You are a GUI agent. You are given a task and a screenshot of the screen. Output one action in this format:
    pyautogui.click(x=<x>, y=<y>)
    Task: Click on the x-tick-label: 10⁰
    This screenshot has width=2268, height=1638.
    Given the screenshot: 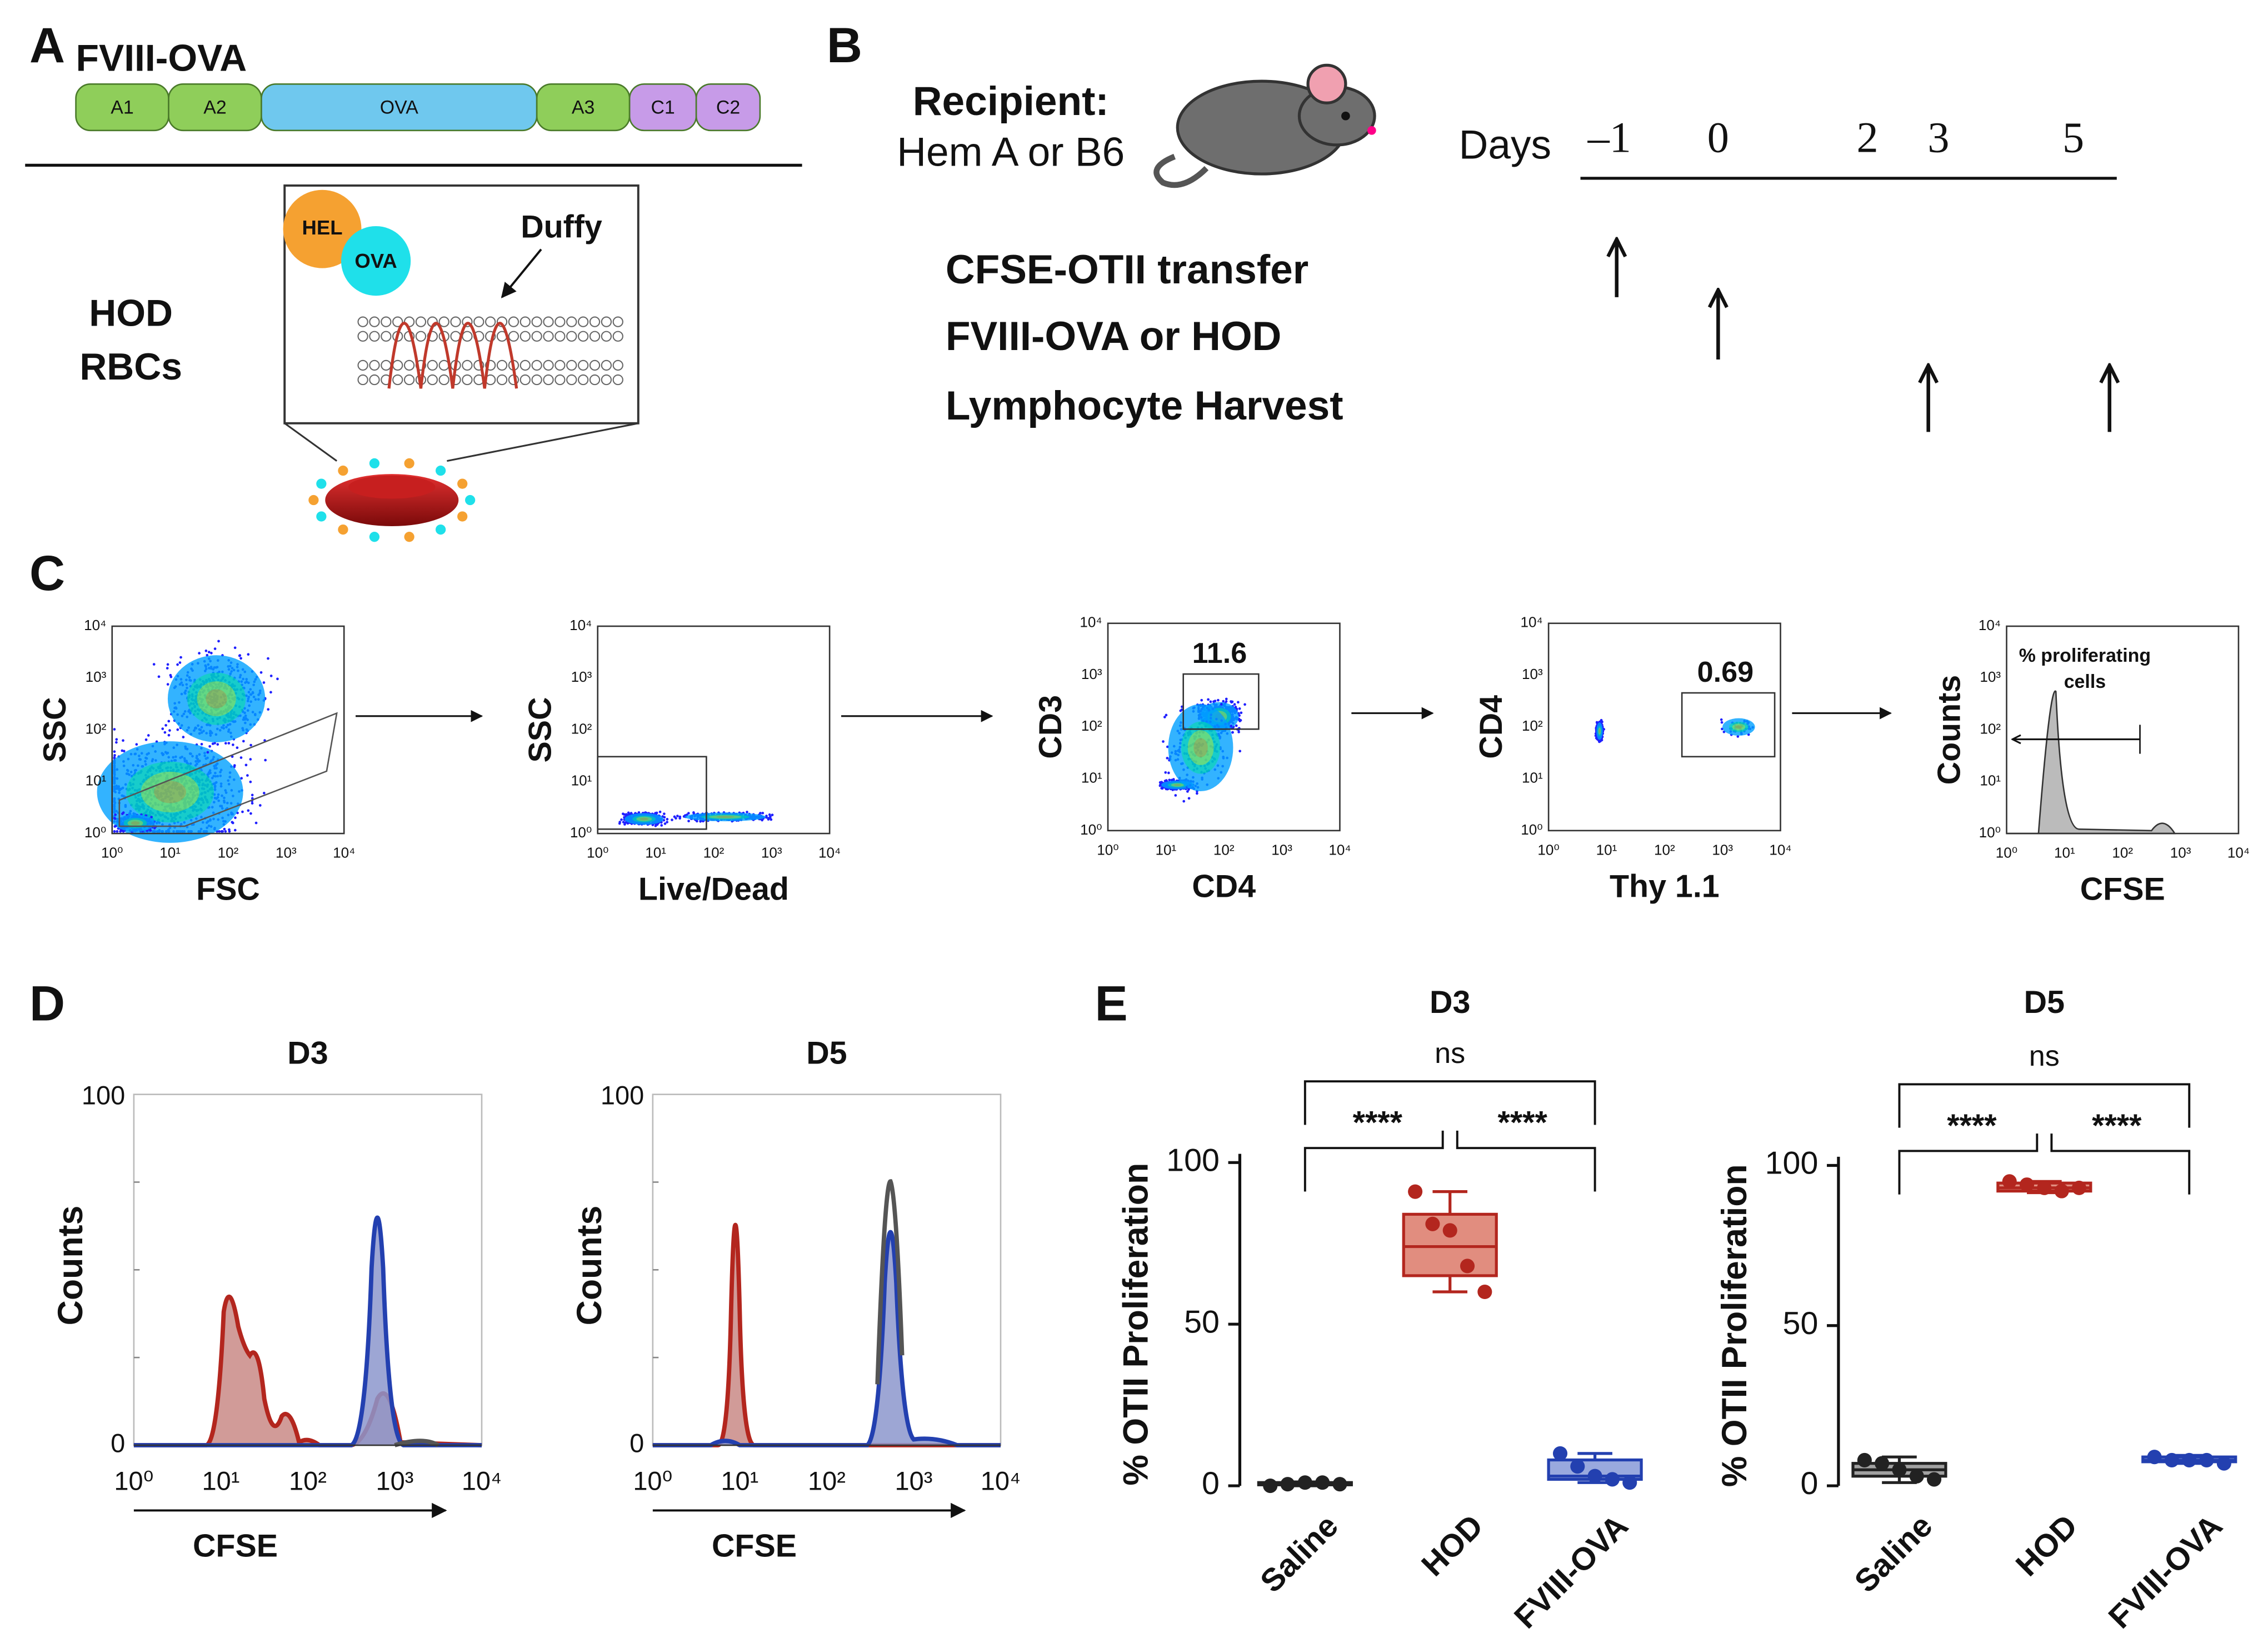 What is the action you would take?
    pyautogui.click(x=1107, y=849)
    